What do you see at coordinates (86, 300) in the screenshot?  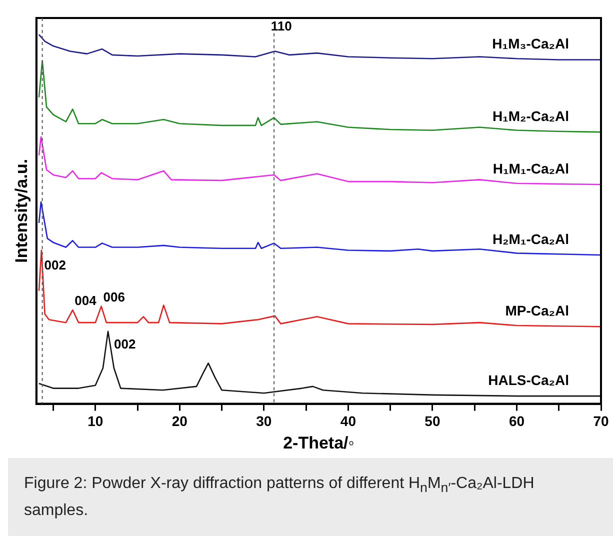 I see `annotation: 004` at bounding box center [86, 300].